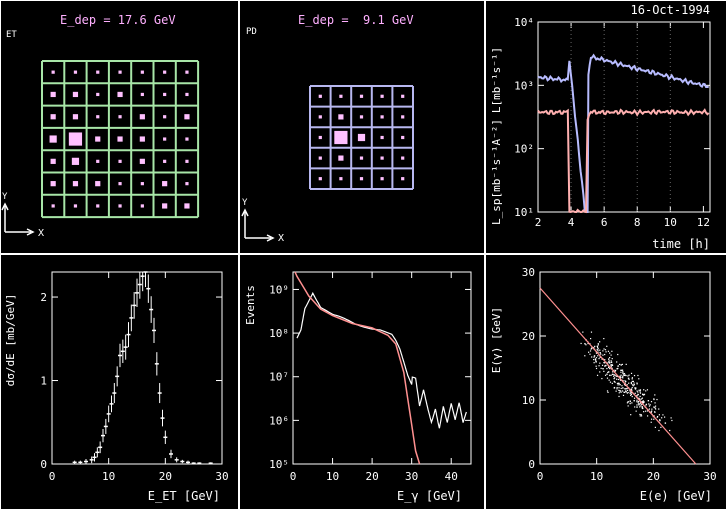 This screenshot has height=510, width=727. What do you see at coordinates (100, 126) in the screenshot?
I see `panel-et: ET E_dep = 17.6 GeV Y X` at bounding box center [100, 126].